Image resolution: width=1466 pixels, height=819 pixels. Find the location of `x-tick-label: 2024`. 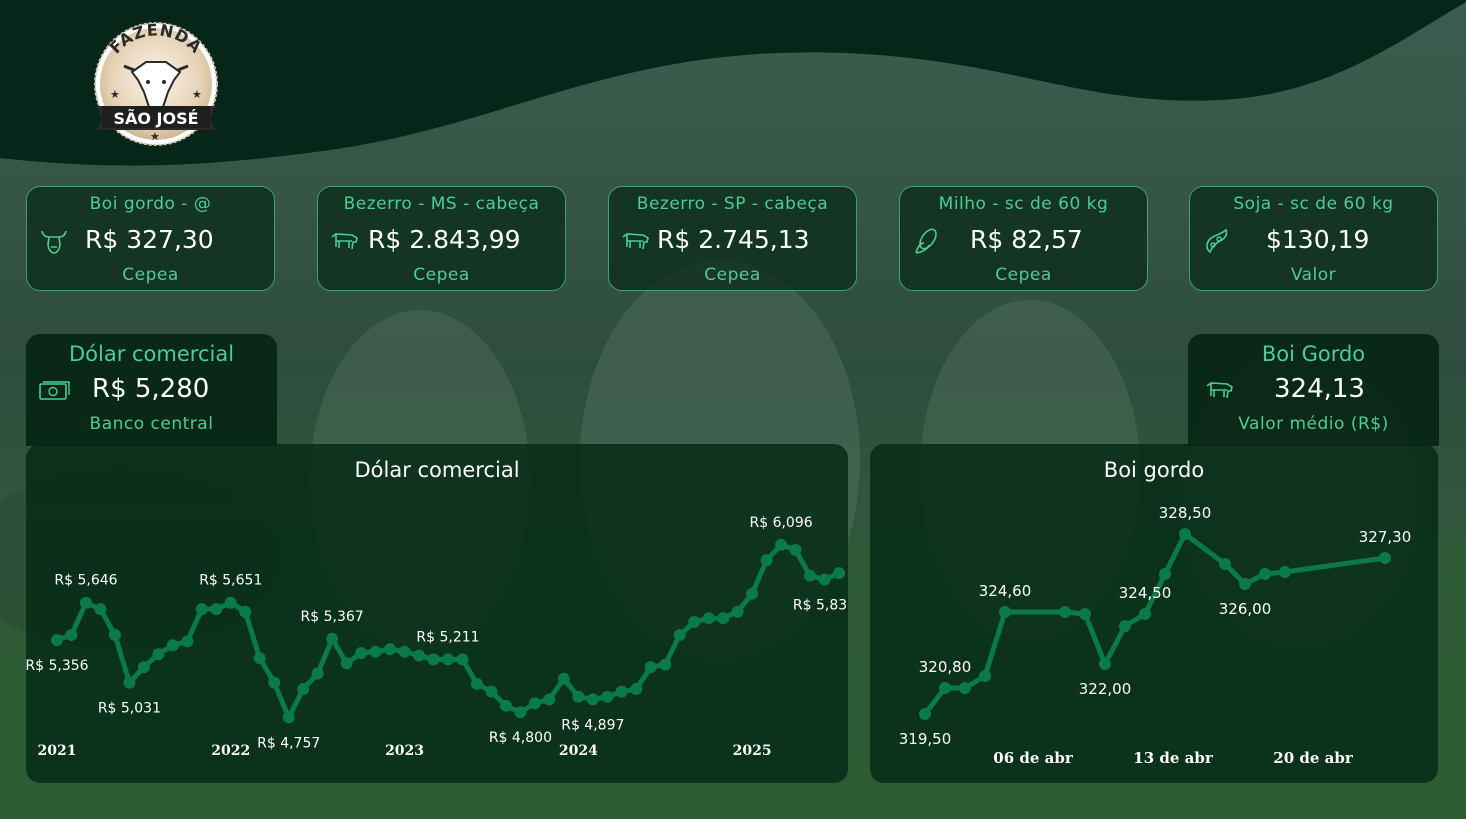

x-tick-label: 2024 is located at coordinates (578, 751).